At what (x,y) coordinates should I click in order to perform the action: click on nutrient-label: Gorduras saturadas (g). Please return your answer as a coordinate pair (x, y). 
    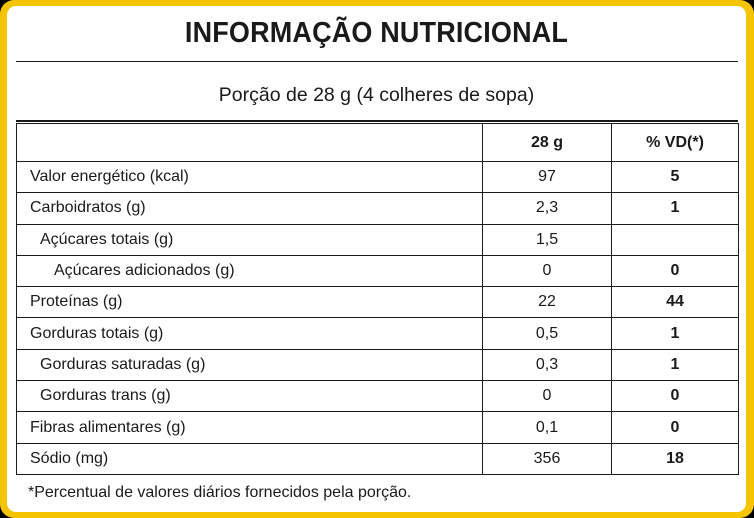
    Looking at the image, I should click on (249, 365).